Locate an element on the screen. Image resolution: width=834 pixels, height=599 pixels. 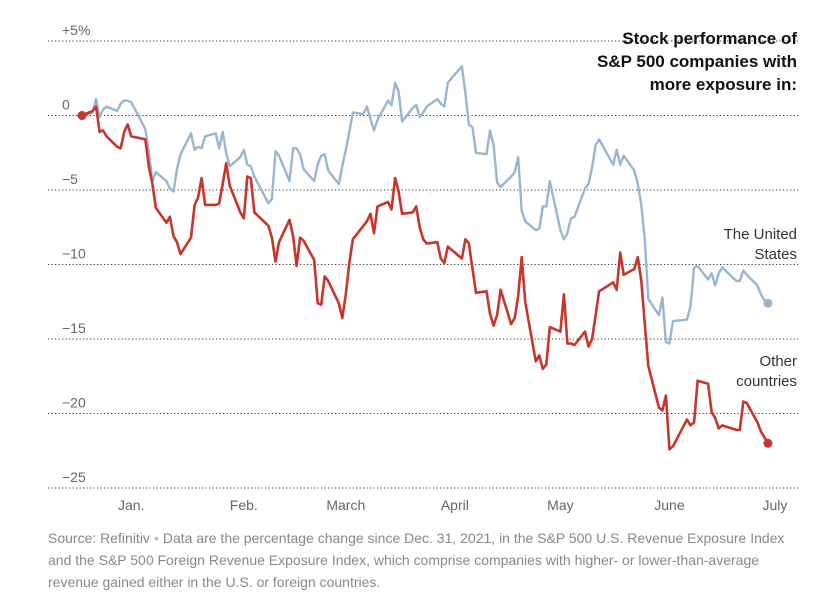
y-tick-label: 0 is located at coordinates (66, 105).